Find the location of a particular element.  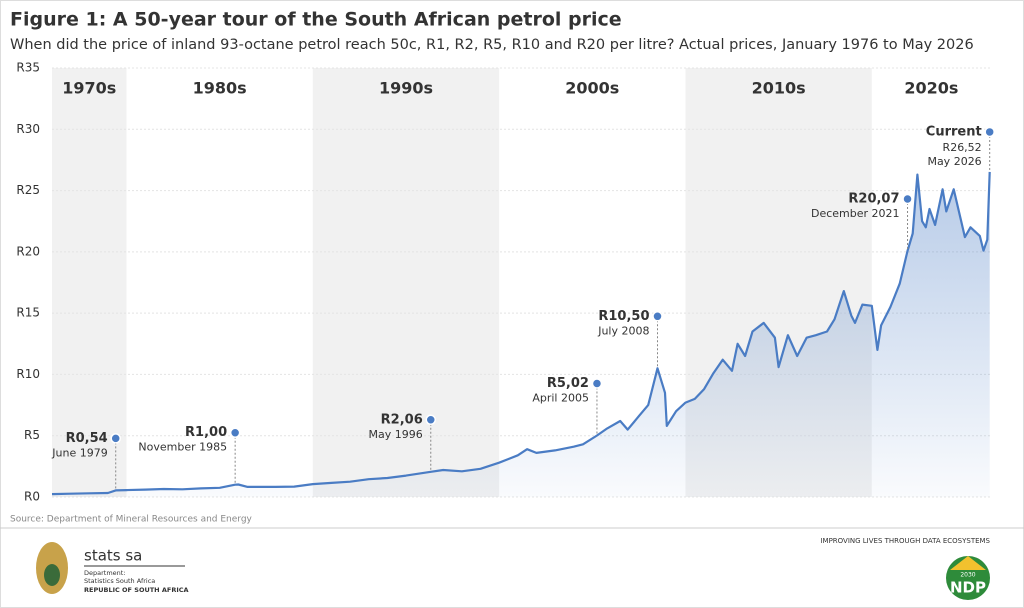

annotation-value: R2,06 is located at coordinates (402, 419).